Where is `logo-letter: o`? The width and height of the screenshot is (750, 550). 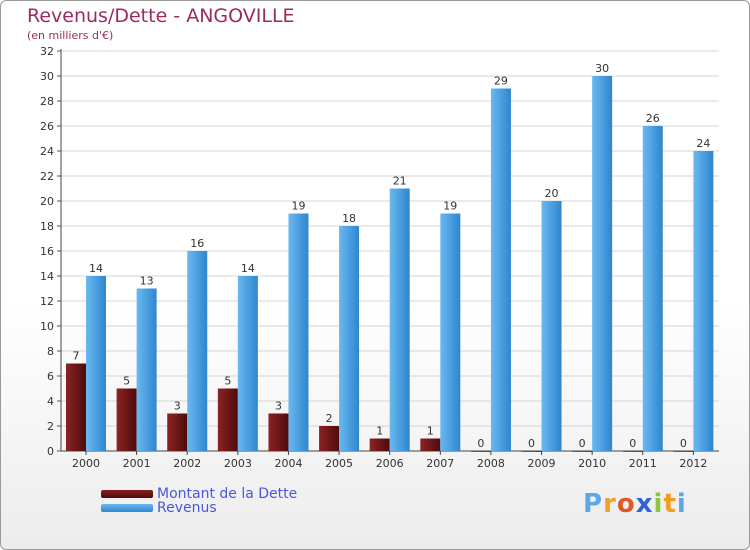 logo-letter: o is located at coordinates (626, 504).